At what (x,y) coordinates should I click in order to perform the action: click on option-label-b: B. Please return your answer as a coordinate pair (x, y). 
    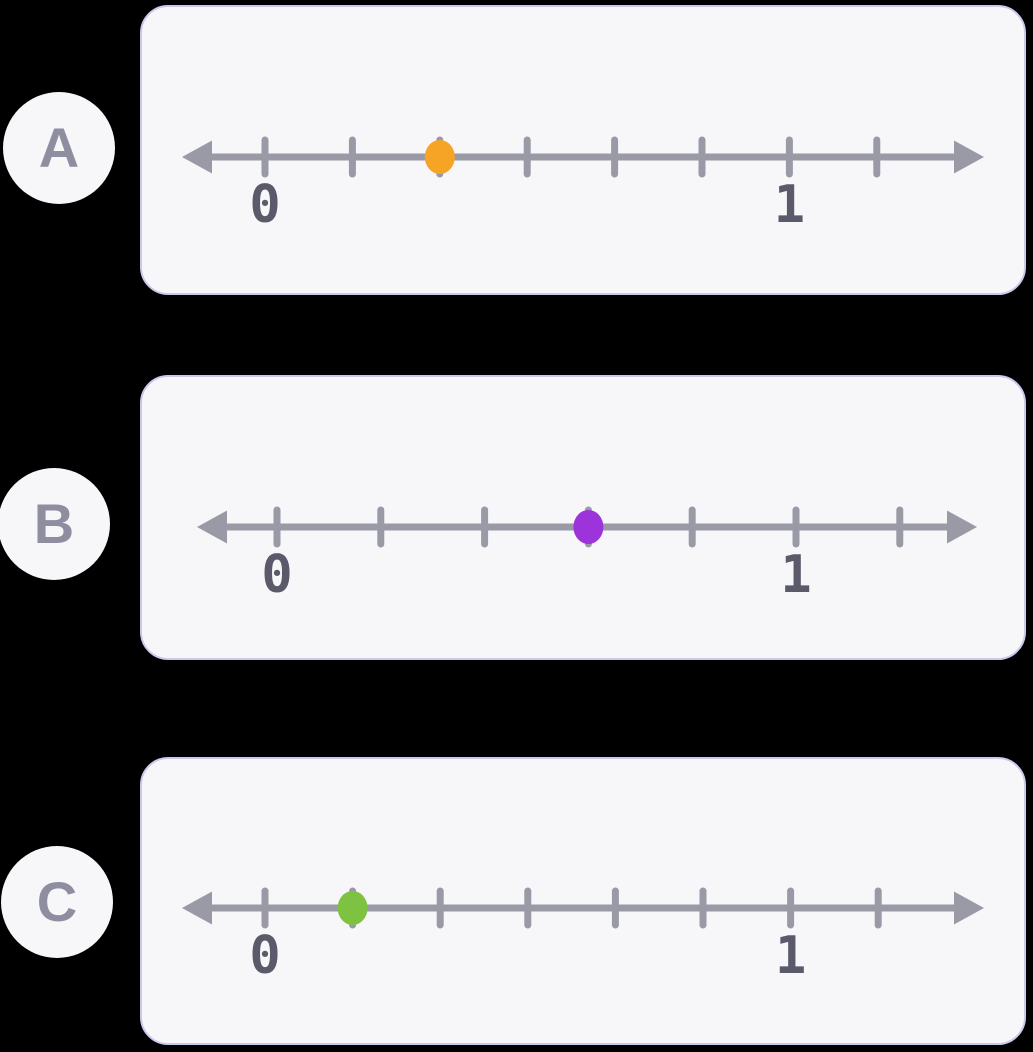
    Looking at the image, I should click on (54, 523).